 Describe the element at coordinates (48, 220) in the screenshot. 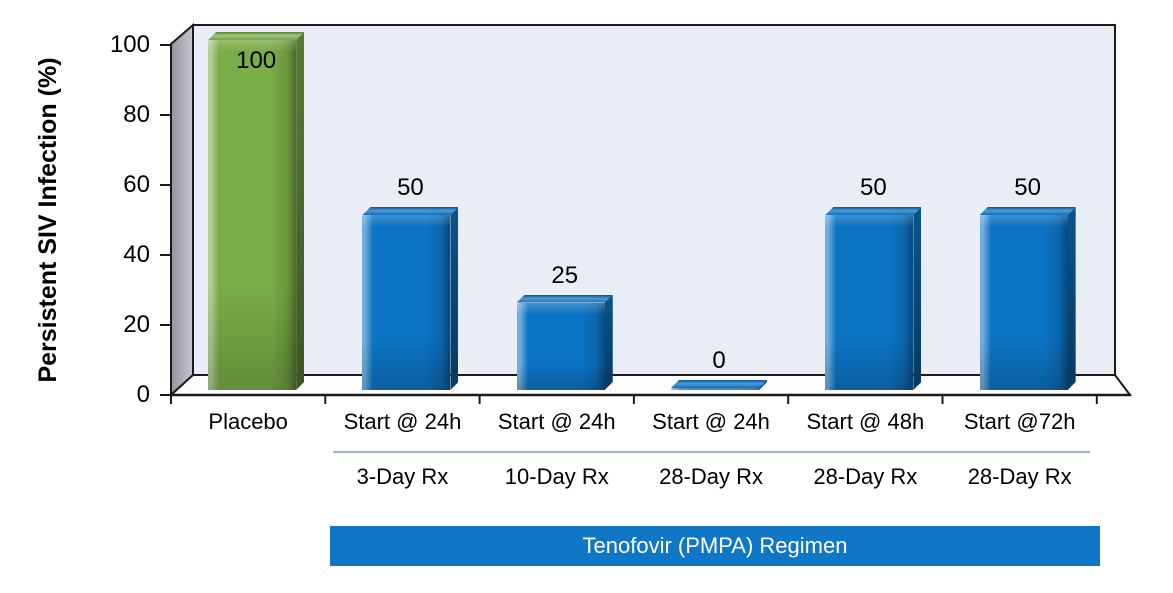

I see `y-axis-title: Persistent SIV Infection (%)` at that location.